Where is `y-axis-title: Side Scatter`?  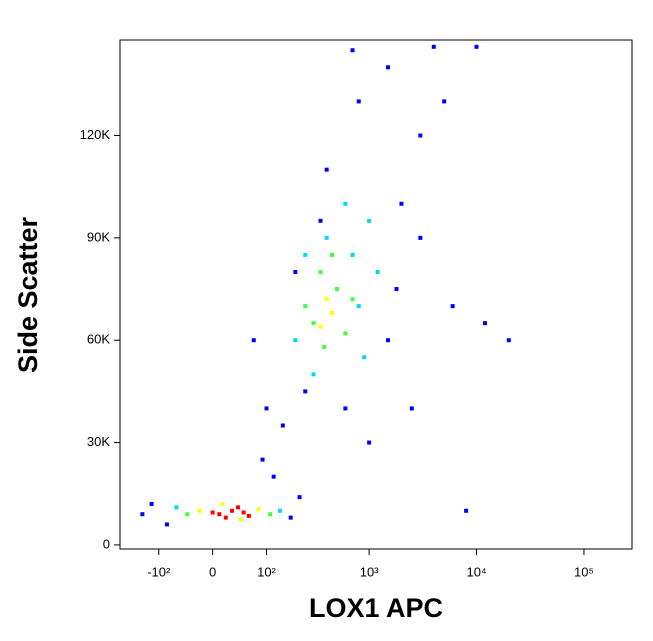 y-axis-title: Side Scatter is located at coordinates (28, 294).